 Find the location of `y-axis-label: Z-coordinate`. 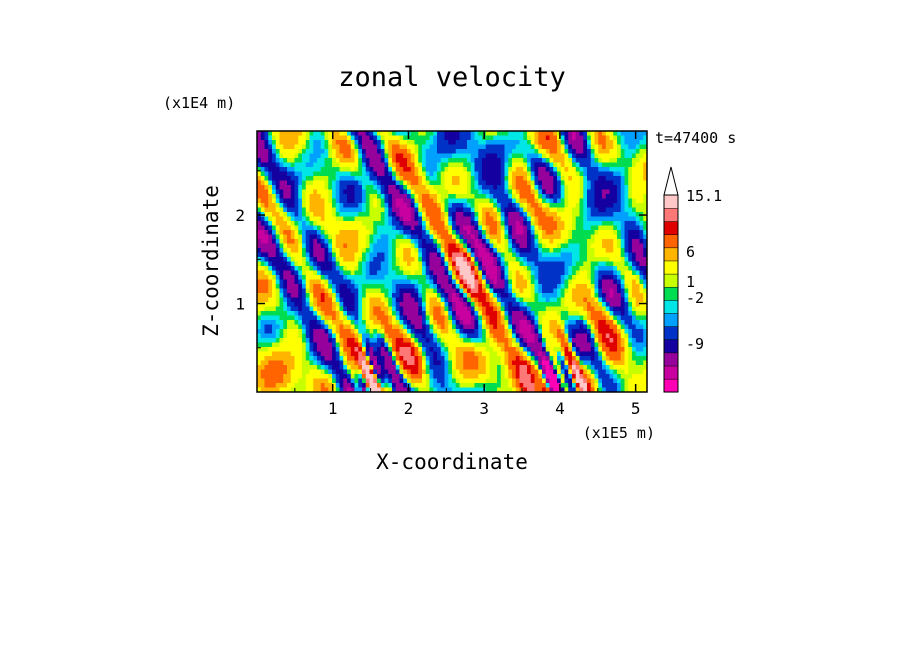

y-axis-label: Z-coordinate is located at coordinates (211, 261).